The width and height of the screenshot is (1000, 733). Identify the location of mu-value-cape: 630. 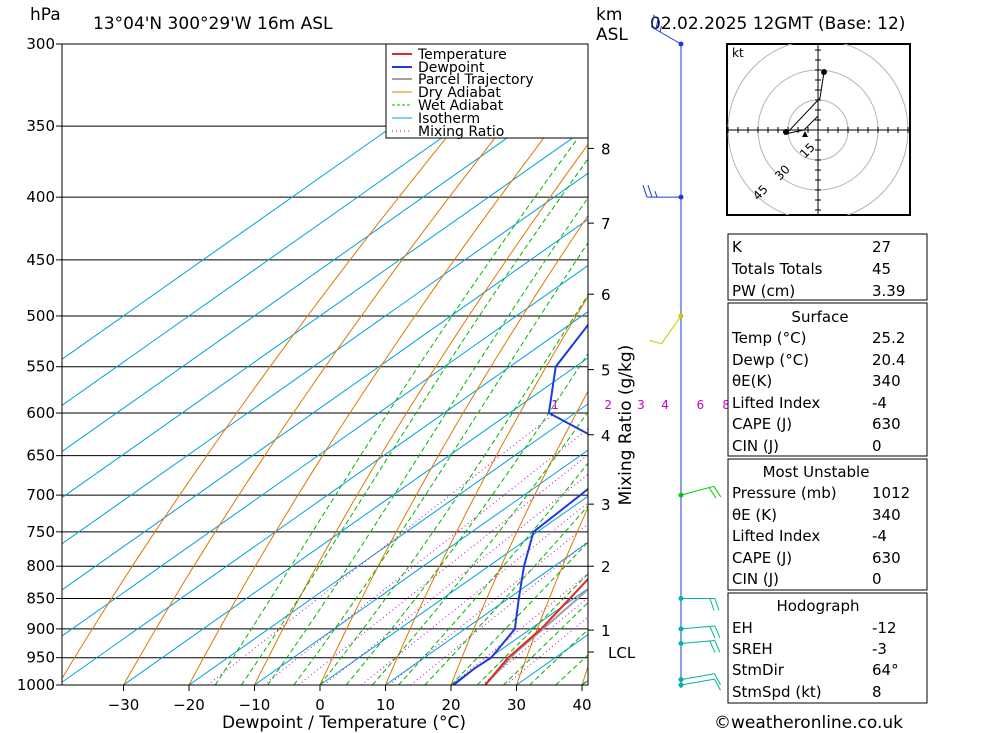
(886, 558).